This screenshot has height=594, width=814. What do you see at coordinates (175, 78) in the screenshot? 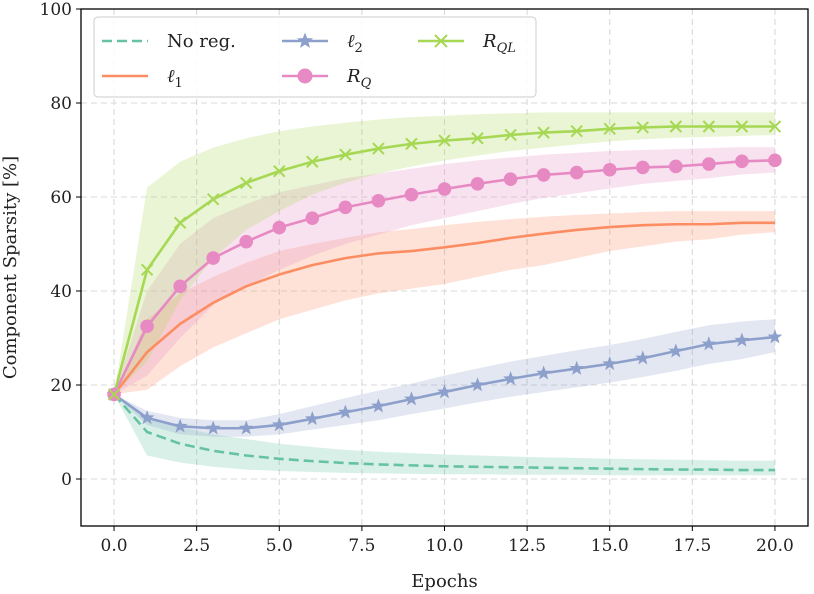
I see `legend-label-1: ℓ1` at bounding box center [175, 78].